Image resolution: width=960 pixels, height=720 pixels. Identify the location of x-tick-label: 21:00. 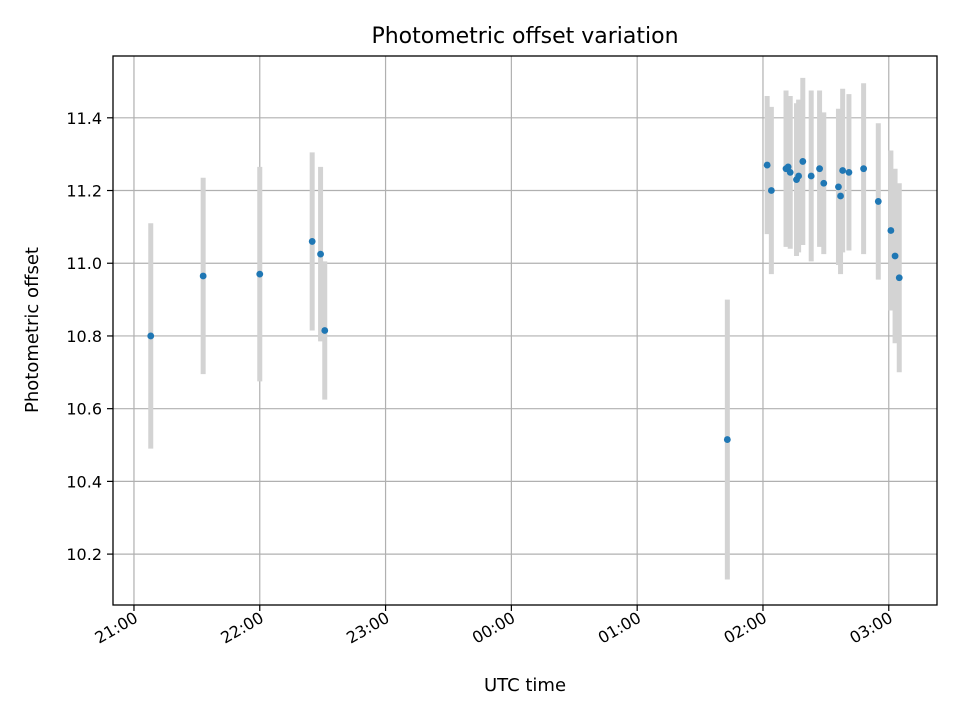
(116, 628).